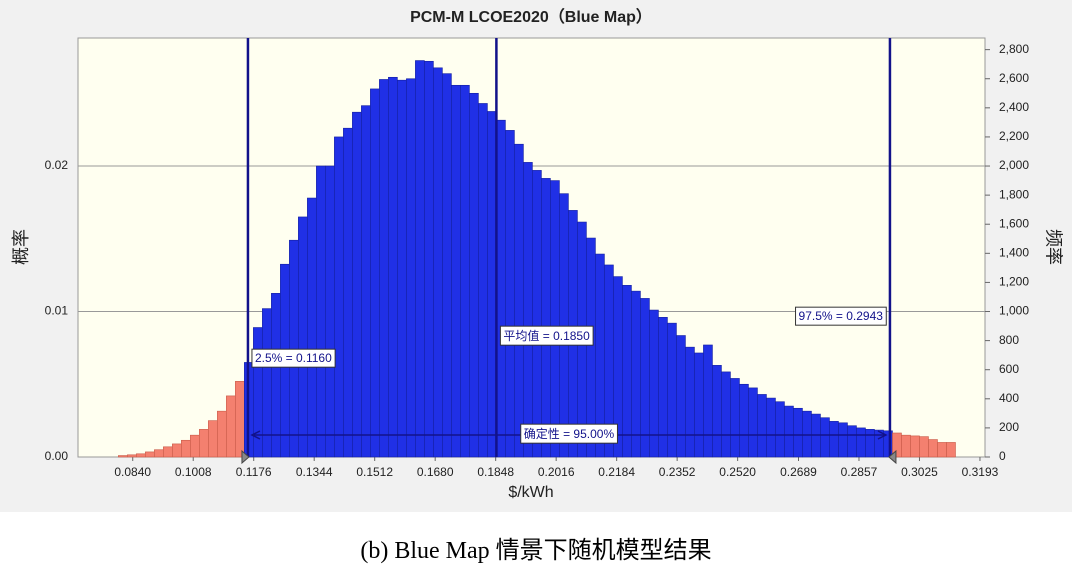  I want to click on chart-title: PCM-M LCOE2020（Blue Map）, so click(531, 17).